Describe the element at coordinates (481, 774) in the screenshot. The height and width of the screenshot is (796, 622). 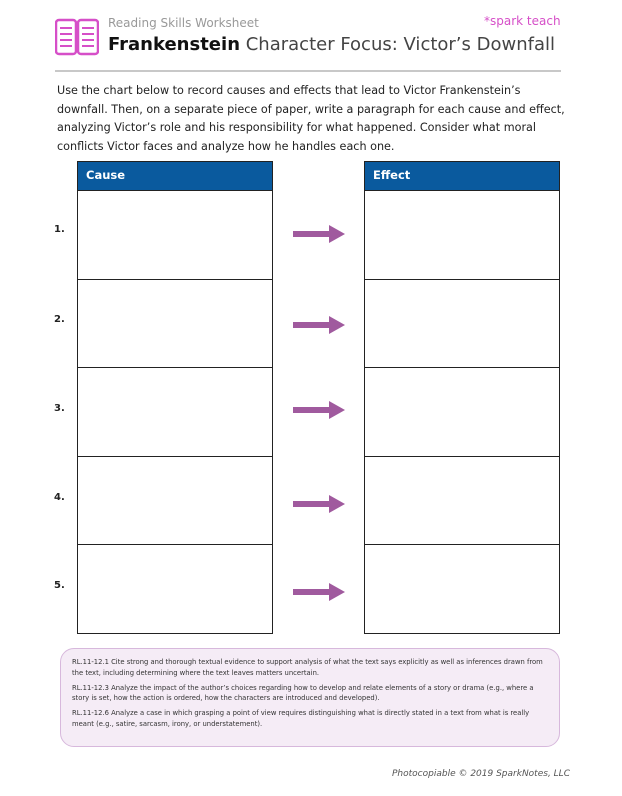
I see `copyright-footer: Photocopiable © 2019 SparkNotes, LLC` at that location.